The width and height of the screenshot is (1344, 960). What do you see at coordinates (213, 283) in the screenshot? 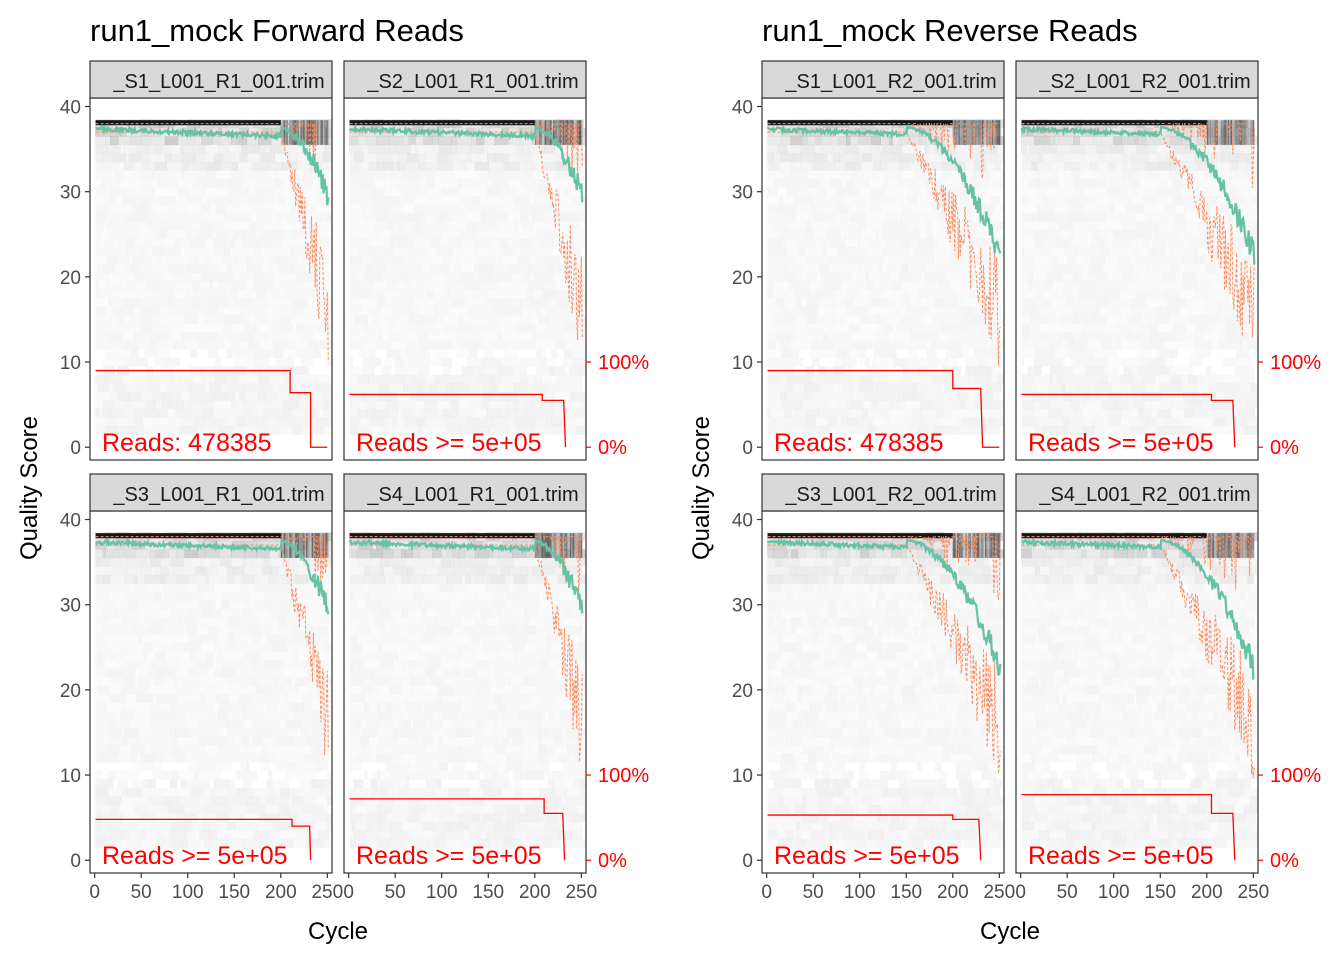
I see `plot-area` at bounding box center [213, 283].